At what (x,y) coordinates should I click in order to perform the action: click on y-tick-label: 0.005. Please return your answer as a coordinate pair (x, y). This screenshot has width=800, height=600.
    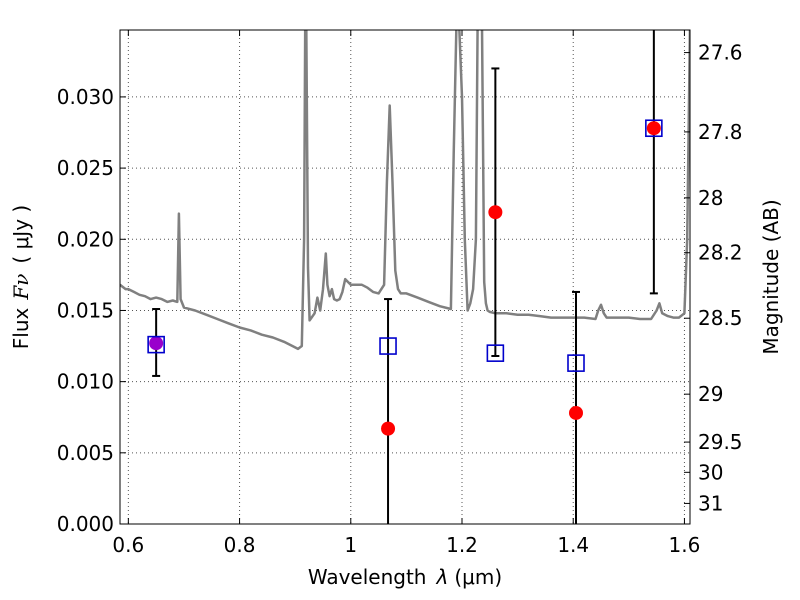
    Looking at the image, I should click on (85, 453).